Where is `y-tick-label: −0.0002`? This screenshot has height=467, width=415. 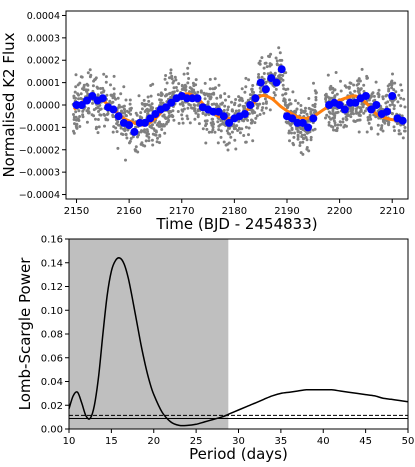
y-tick-label: −0.0002 is located at coordinates (39, 150).